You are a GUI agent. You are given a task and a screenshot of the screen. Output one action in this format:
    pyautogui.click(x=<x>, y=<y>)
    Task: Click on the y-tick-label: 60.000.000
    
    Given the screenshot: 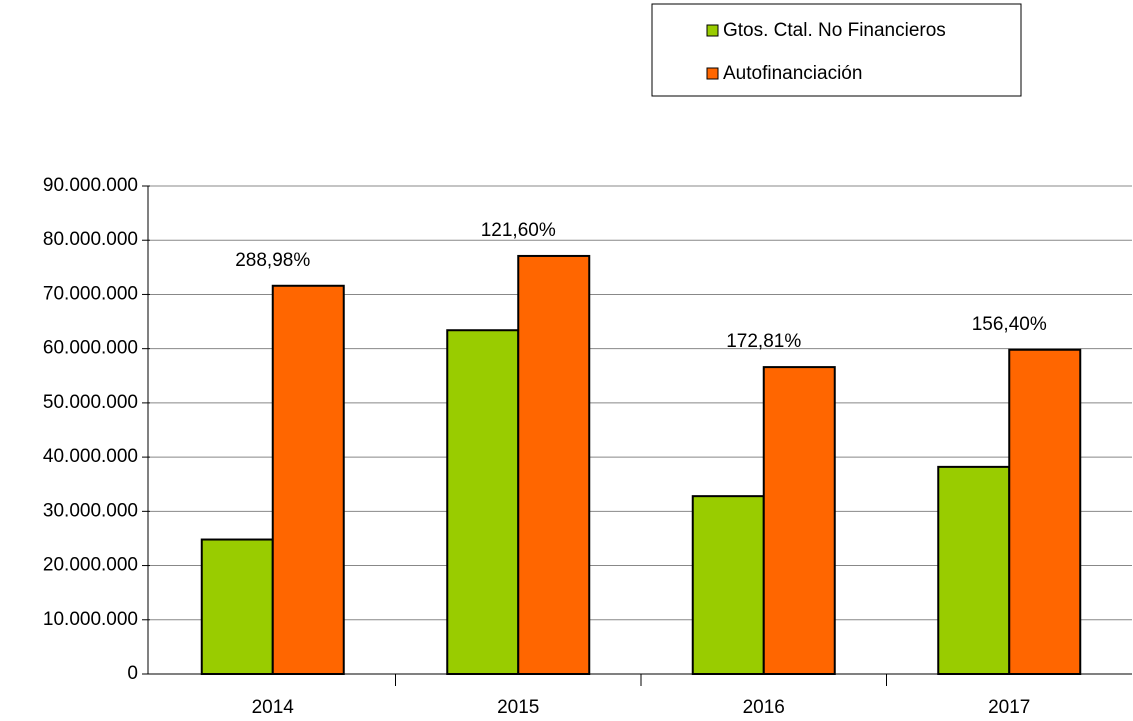 What is the action you would take?
    pyautogui.click(x=90, y=348)
    